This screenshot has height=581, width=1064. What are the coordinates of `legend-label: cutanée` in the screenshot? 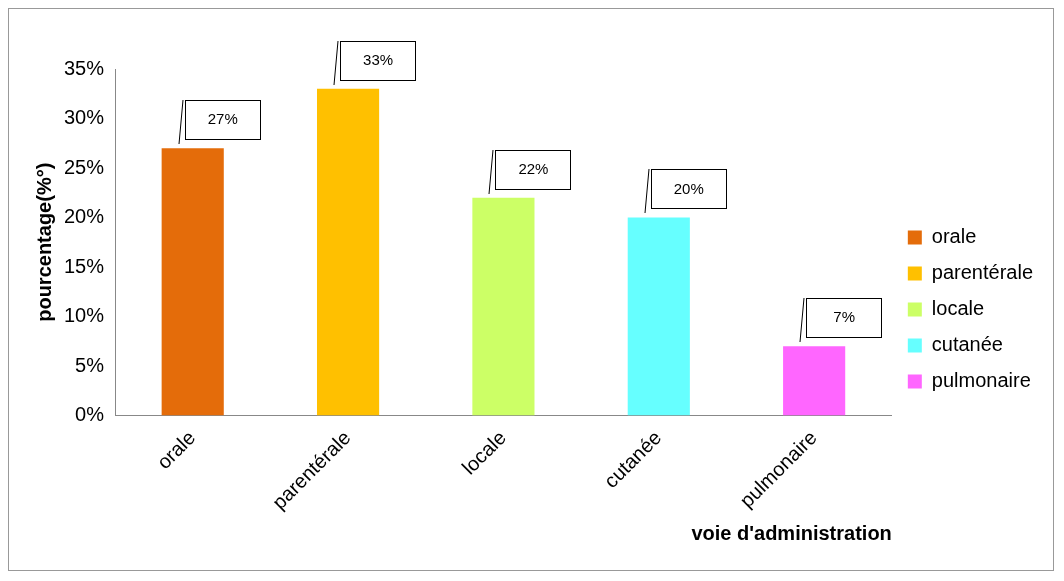 It's located at (967, 344).